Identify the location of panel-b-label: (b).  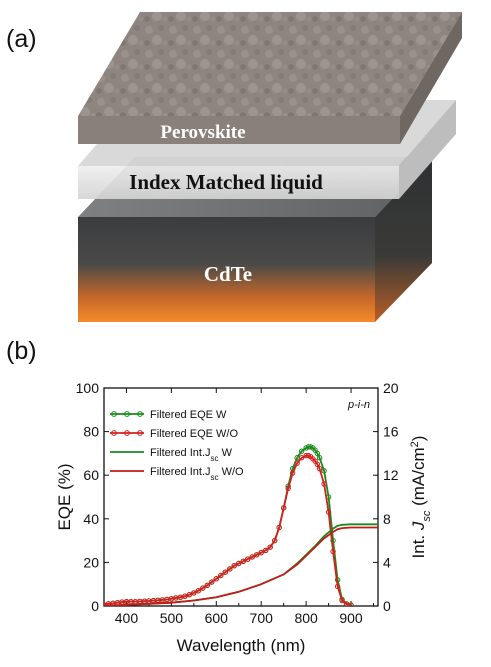
(21, 351).